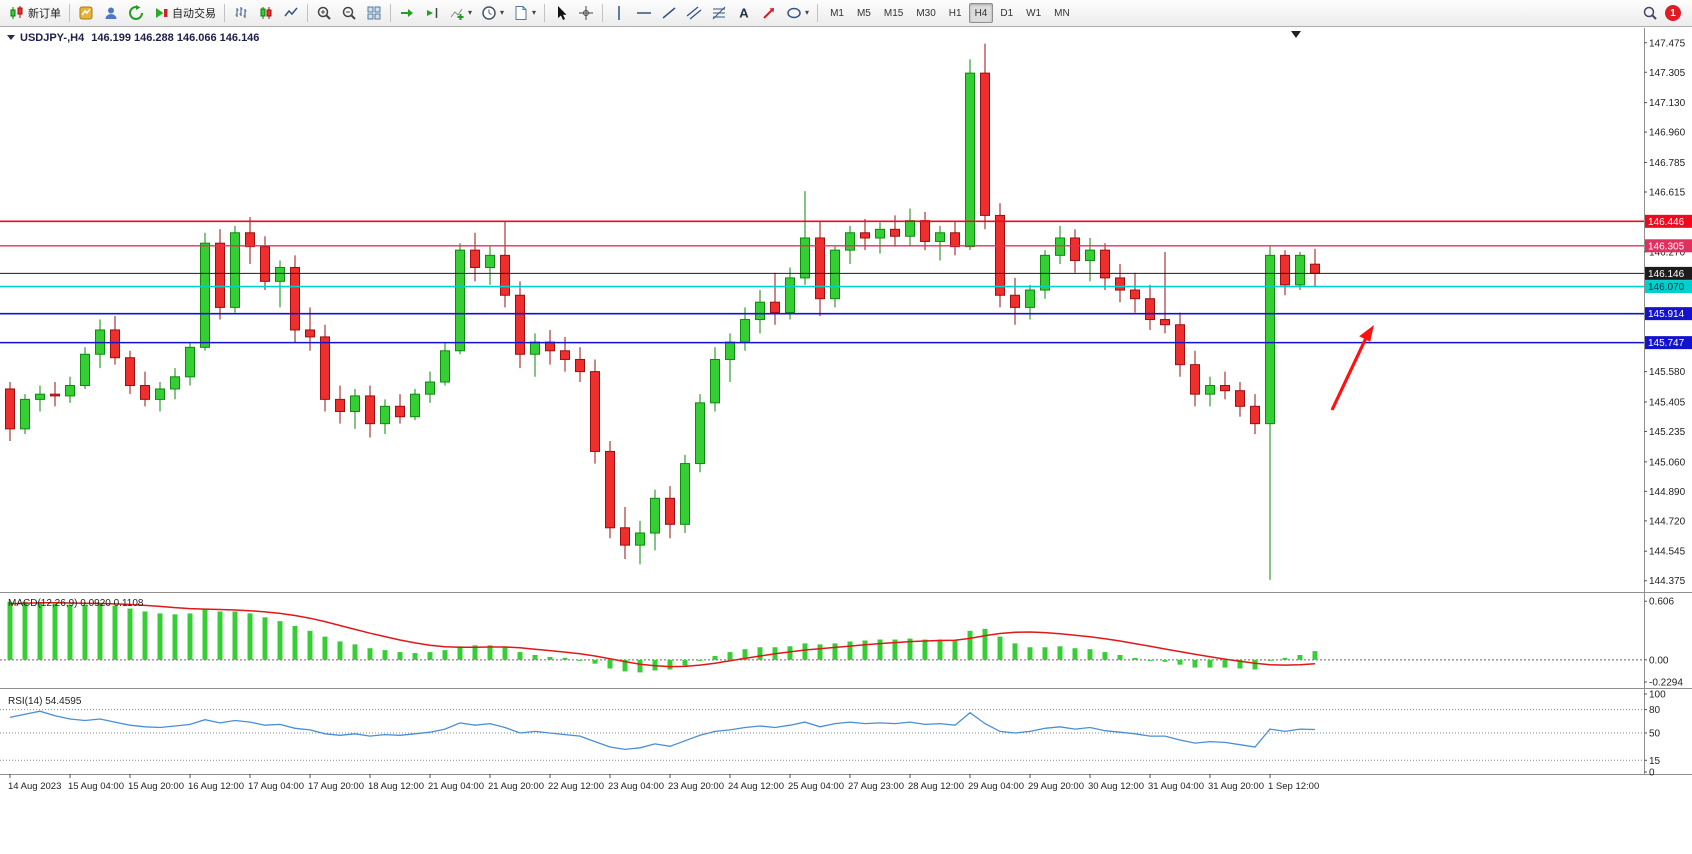  What do you see at coordinates (769, 13) in the screenshot?
I see `arrows-tool-button` at bounding box center [769, 13].